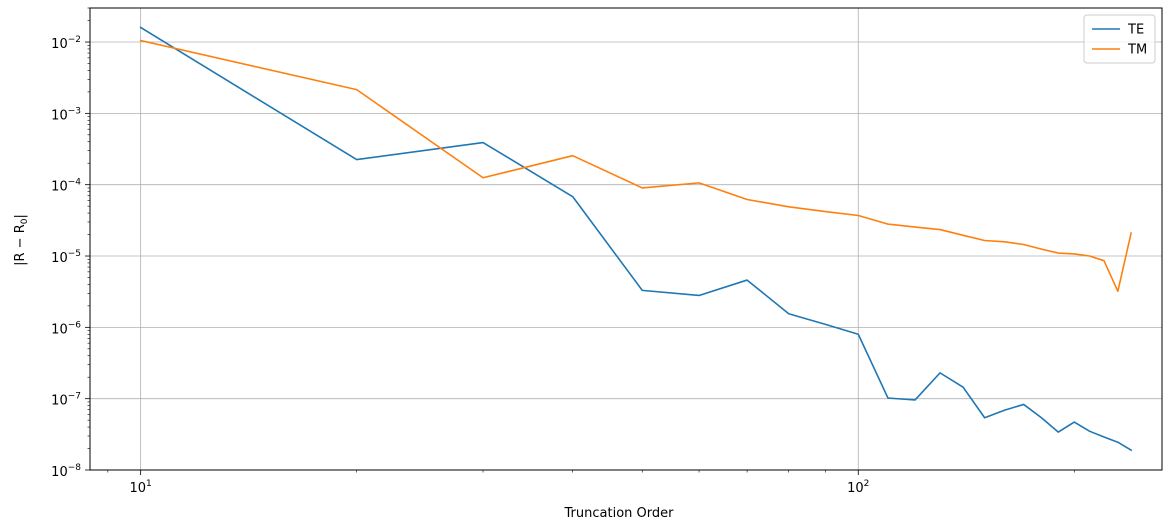  What do you see at coordinates (74, 254) in the screenshot?
I see `y-tick-label-exponent: −5` at bounding box center [74, 254].